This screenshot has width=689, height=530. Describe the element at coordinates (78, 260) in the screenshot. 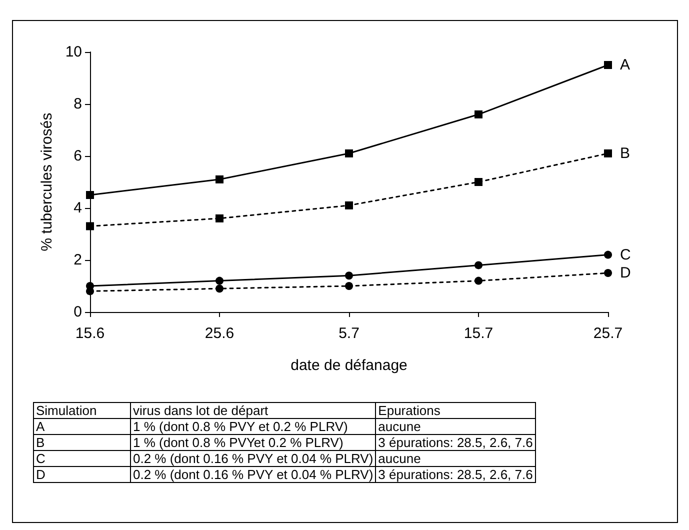

I see `y-tick-label: 2` at that location.